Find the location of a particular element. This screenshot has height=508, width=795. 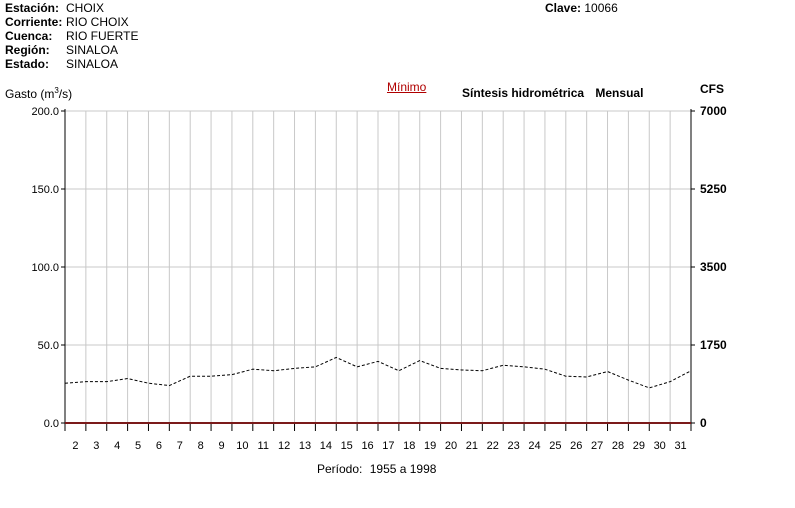

station-row-label: Estado: is located at coordinates (27, 64).